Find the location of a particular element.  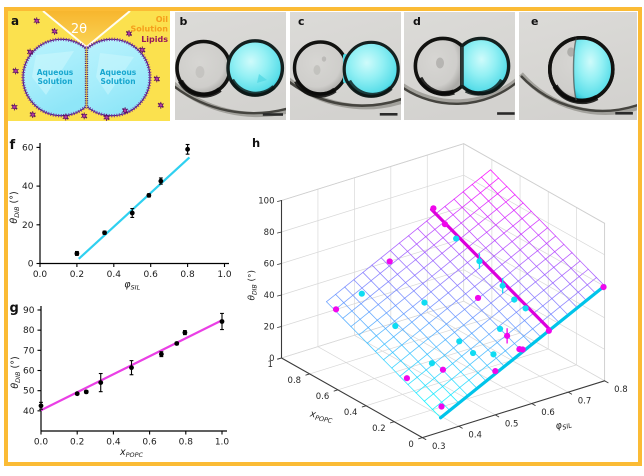

y-tick-label: 0.8 is located at coordinates (621, 390).